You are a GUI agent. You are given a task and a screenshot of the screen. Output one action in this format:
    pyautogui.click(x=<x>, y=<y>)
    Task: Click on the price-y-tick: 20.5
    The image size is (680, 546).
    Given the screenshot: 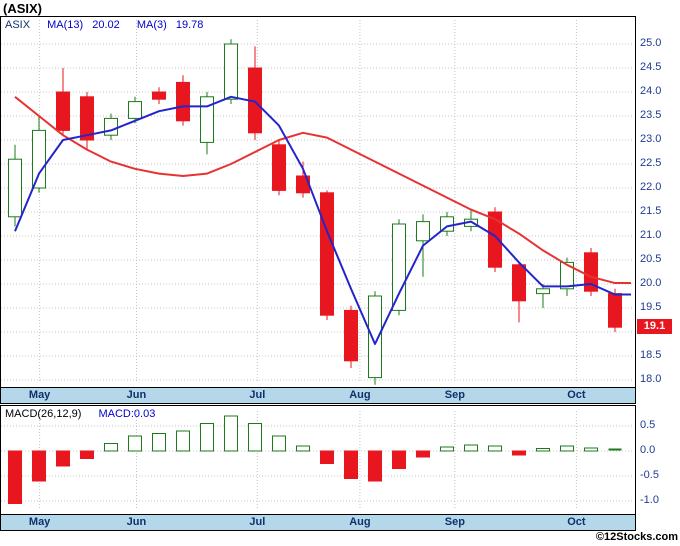 What is the action you would take?
    pyautogui.click(x=651, y=259)
    